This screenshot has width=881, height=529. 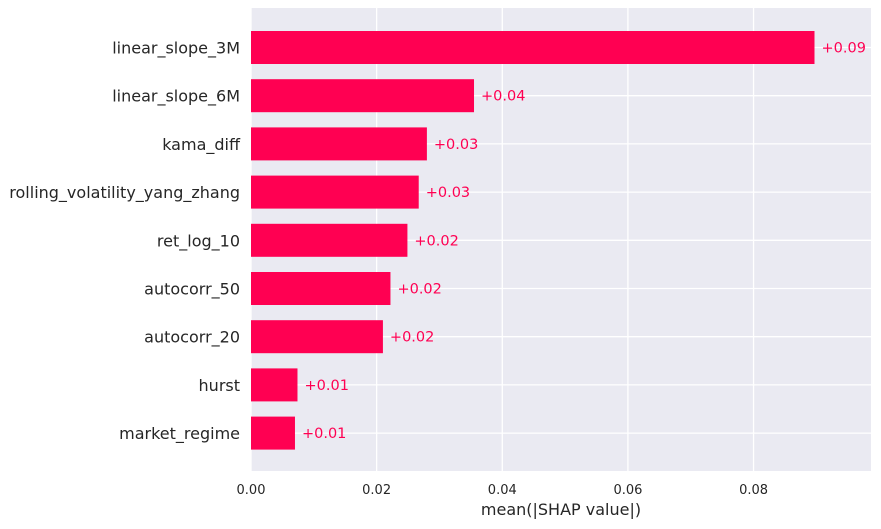 I want to click on category-label: market_regime, so click(x=179, y=434).